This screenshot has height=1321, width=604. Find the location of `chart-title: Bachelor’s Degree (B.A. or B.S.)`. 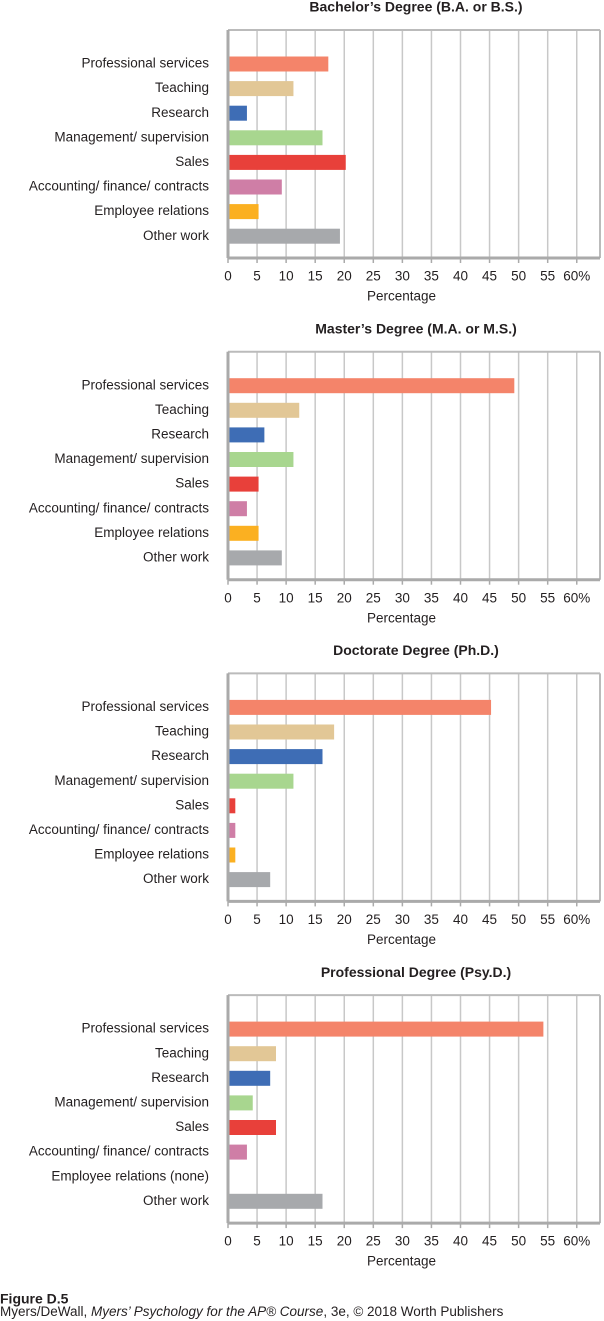

chart-title: Bachelor’s Degree (B.A. or B.S.) is located at coordinates (415, 7).